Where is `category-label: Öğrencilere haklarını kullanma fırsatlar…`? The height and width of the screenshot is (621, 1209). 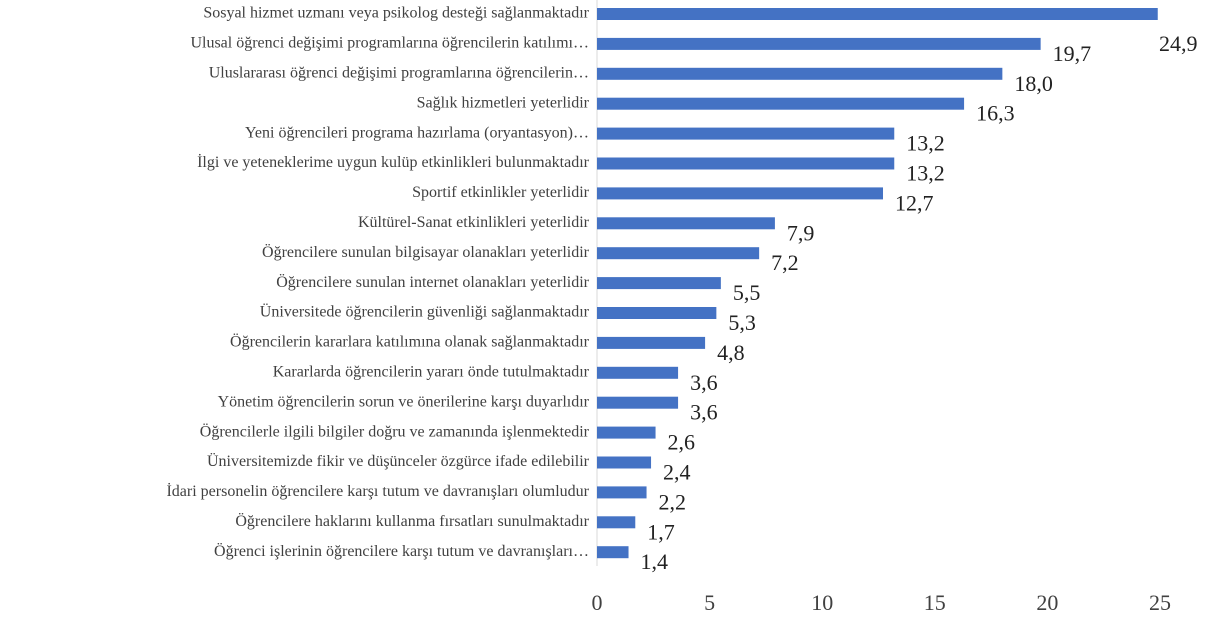
category-label: Öğrencilere haklarını kullanma fırsatlar… is located at coordinates (412, 521).